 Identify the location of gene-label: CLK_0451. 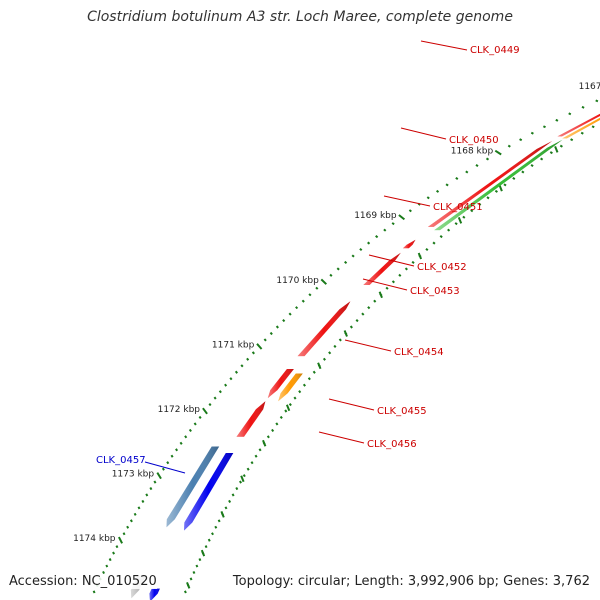
(458, 207).